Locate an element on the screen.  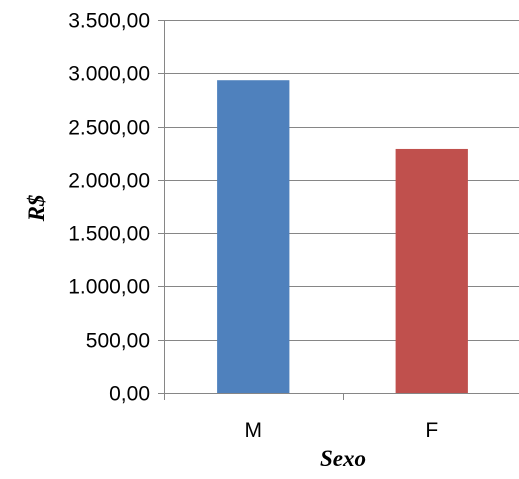
y-tick-label: 2.000,00 is located at coordinates (109, 181).